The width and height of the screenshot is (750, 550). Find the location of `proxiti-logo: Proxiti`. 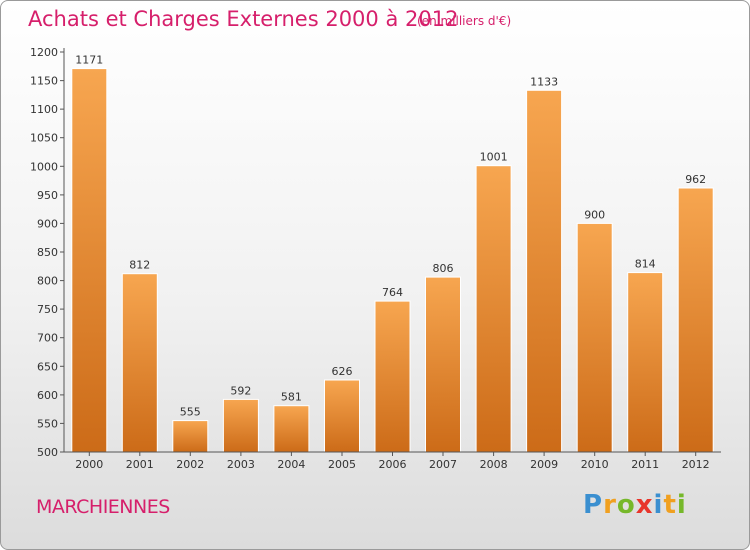

proxiti-logo: Proxiti is located at coordinates (635, 505).